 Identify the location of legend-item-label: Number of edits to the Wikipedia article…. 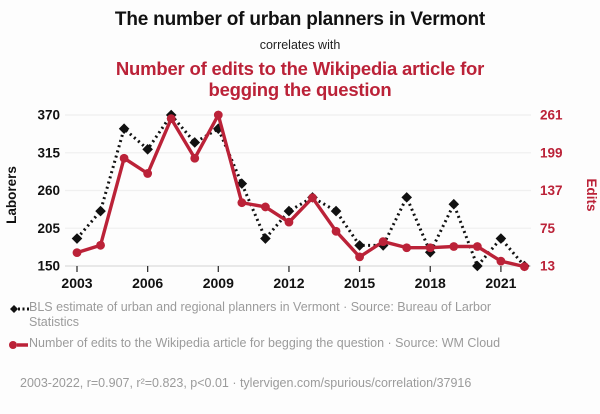
(265, 342).